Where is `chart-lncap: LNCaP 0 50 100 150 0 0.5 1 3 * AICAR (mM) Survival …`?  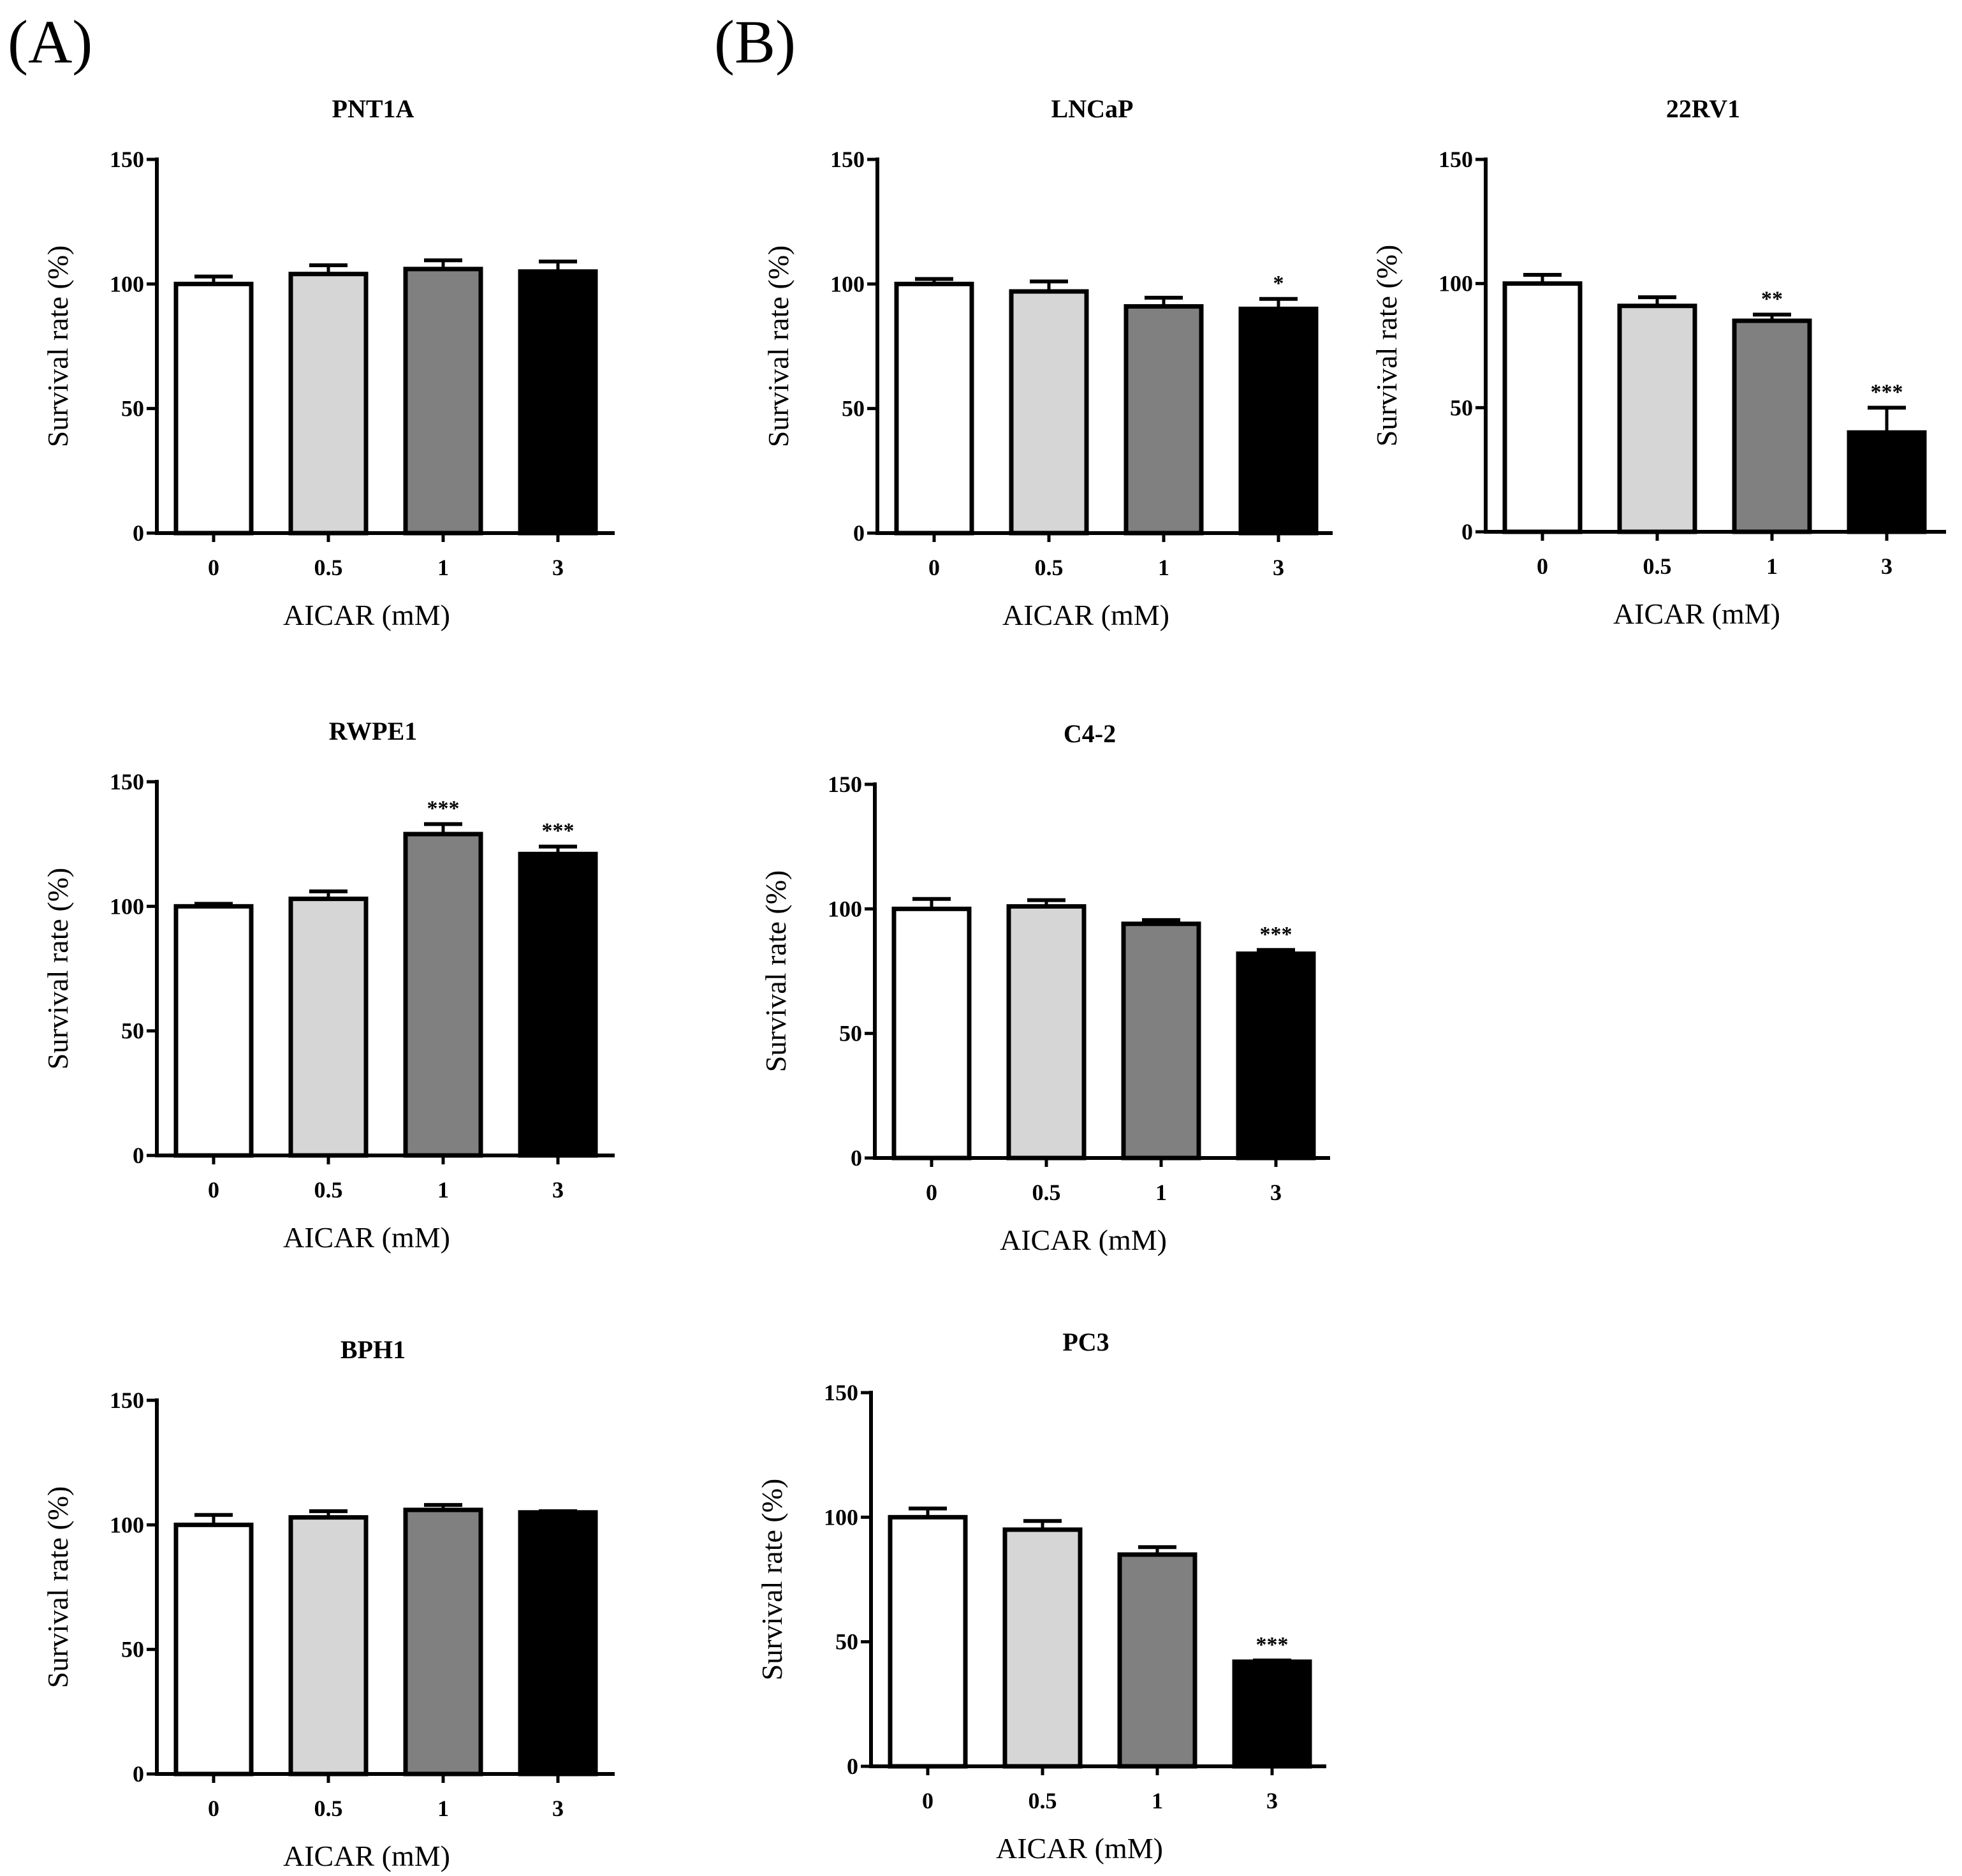 chart-lncap: LNCaP 0 50 100 150 0 0.5 1 3 * AICAR (mM) Survival … is located at coordinates (1048, 362).